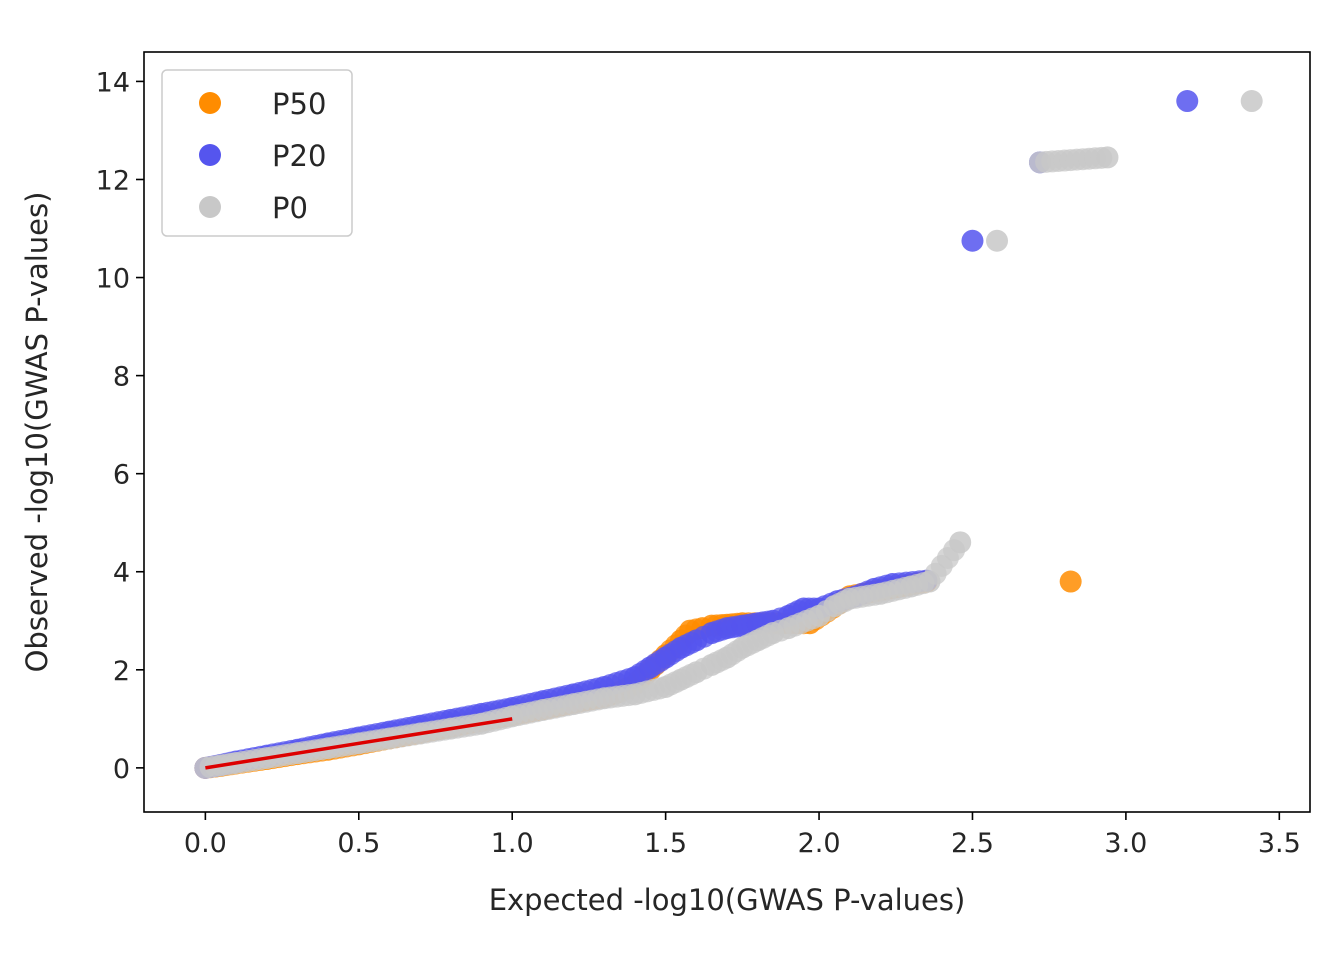 The width and height of the screenshot is (1344, 960). What do you see at coordinates (113, 180) in the screenshot?
I see `y-tick-label: 12` at bounding box center [113, 180].